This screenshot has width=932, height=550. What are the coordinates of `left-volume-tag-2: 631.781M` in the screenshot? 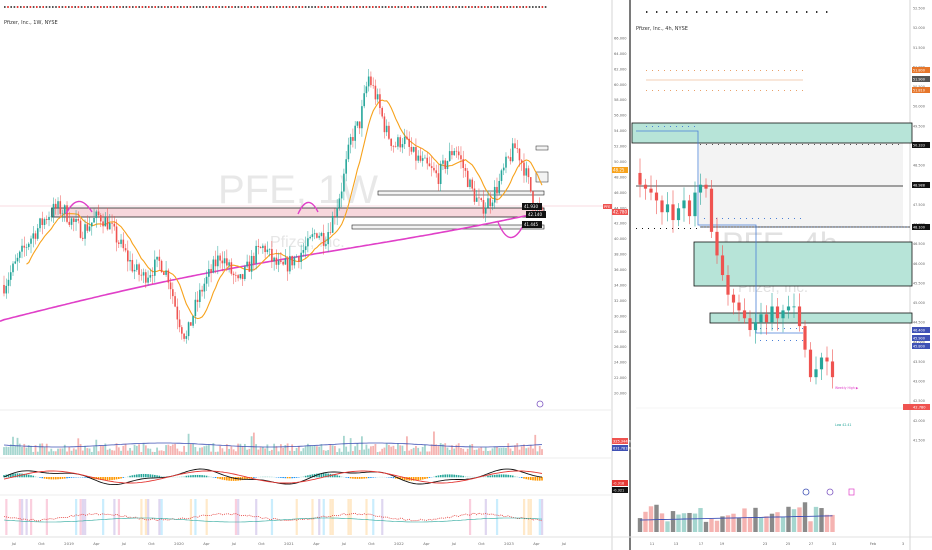 It's located at (622, 449).